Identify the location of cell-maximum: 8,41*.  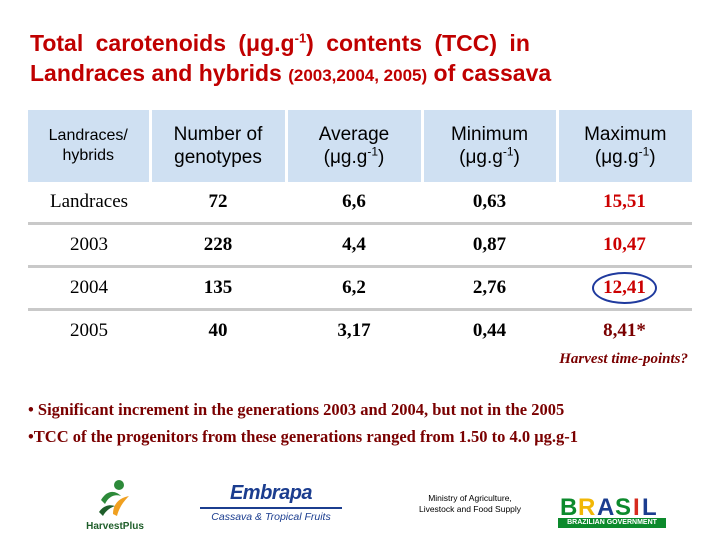
(624, 329).